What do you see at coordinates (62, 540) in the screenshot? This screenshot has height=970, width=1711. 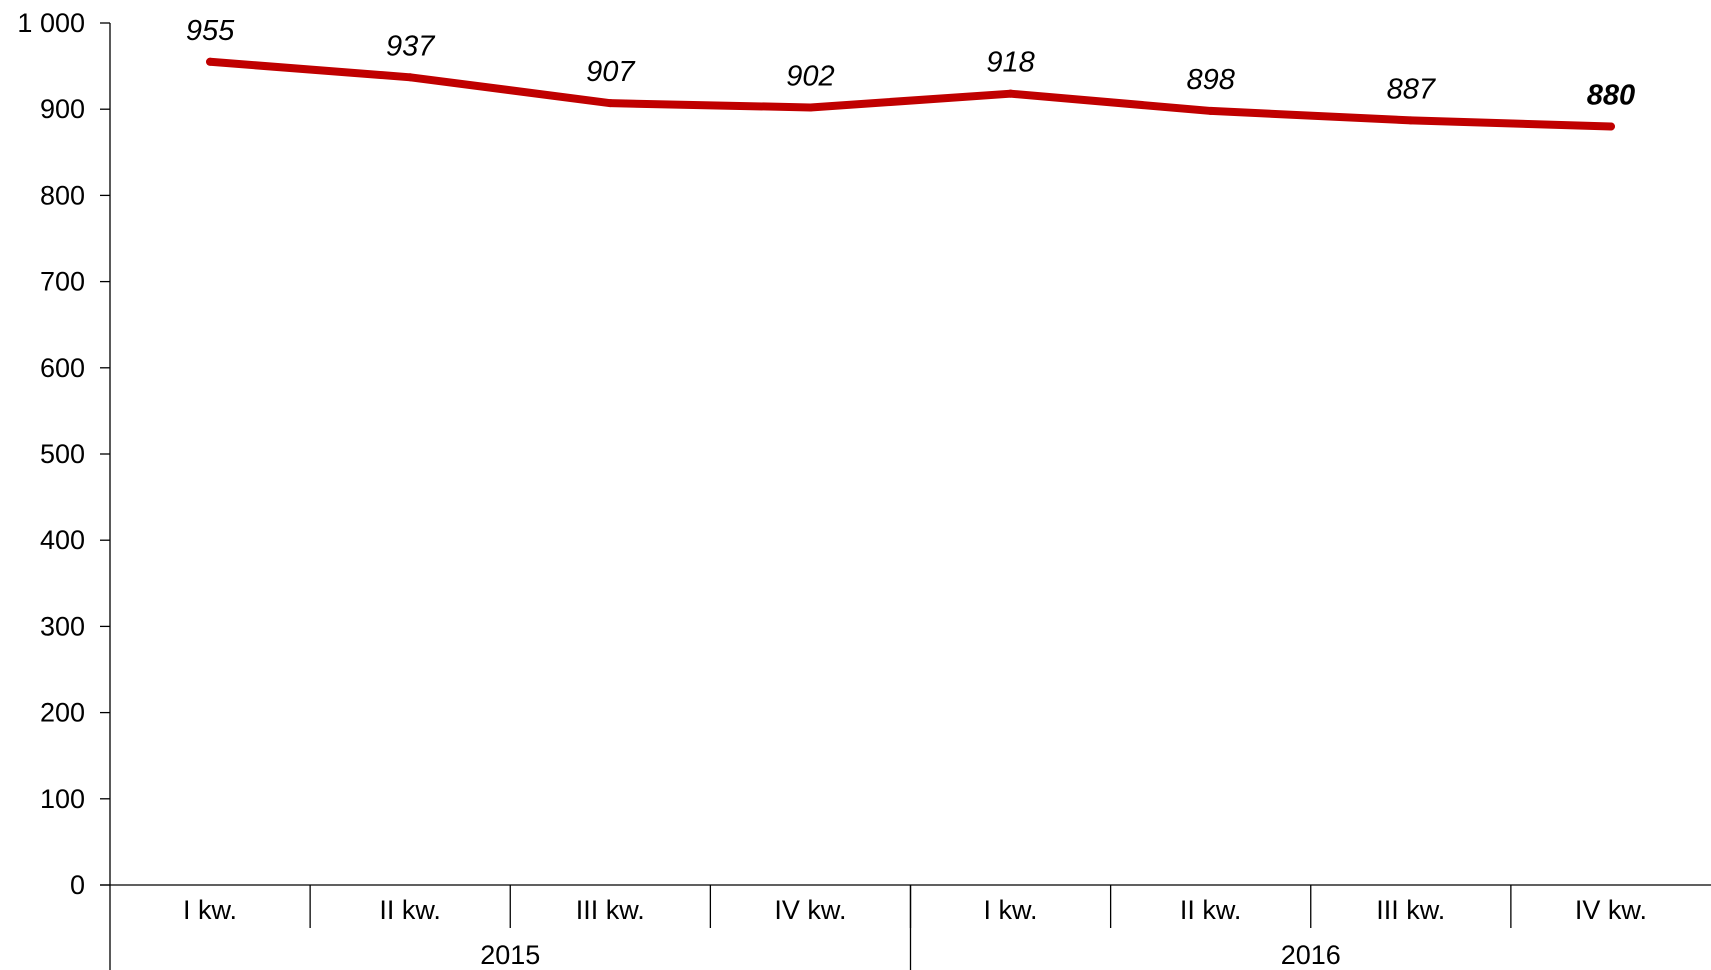 I see `y-tick-label: 400` at bounding box center [62, 540].